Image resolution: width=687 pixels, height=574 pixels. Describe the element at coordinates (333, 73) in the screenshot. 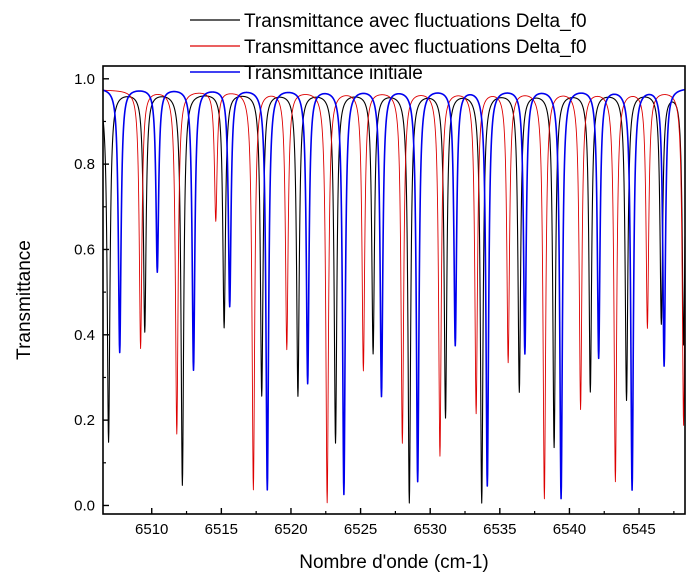

I see `legend-label-series-3: Transmittance initiale` at that location.